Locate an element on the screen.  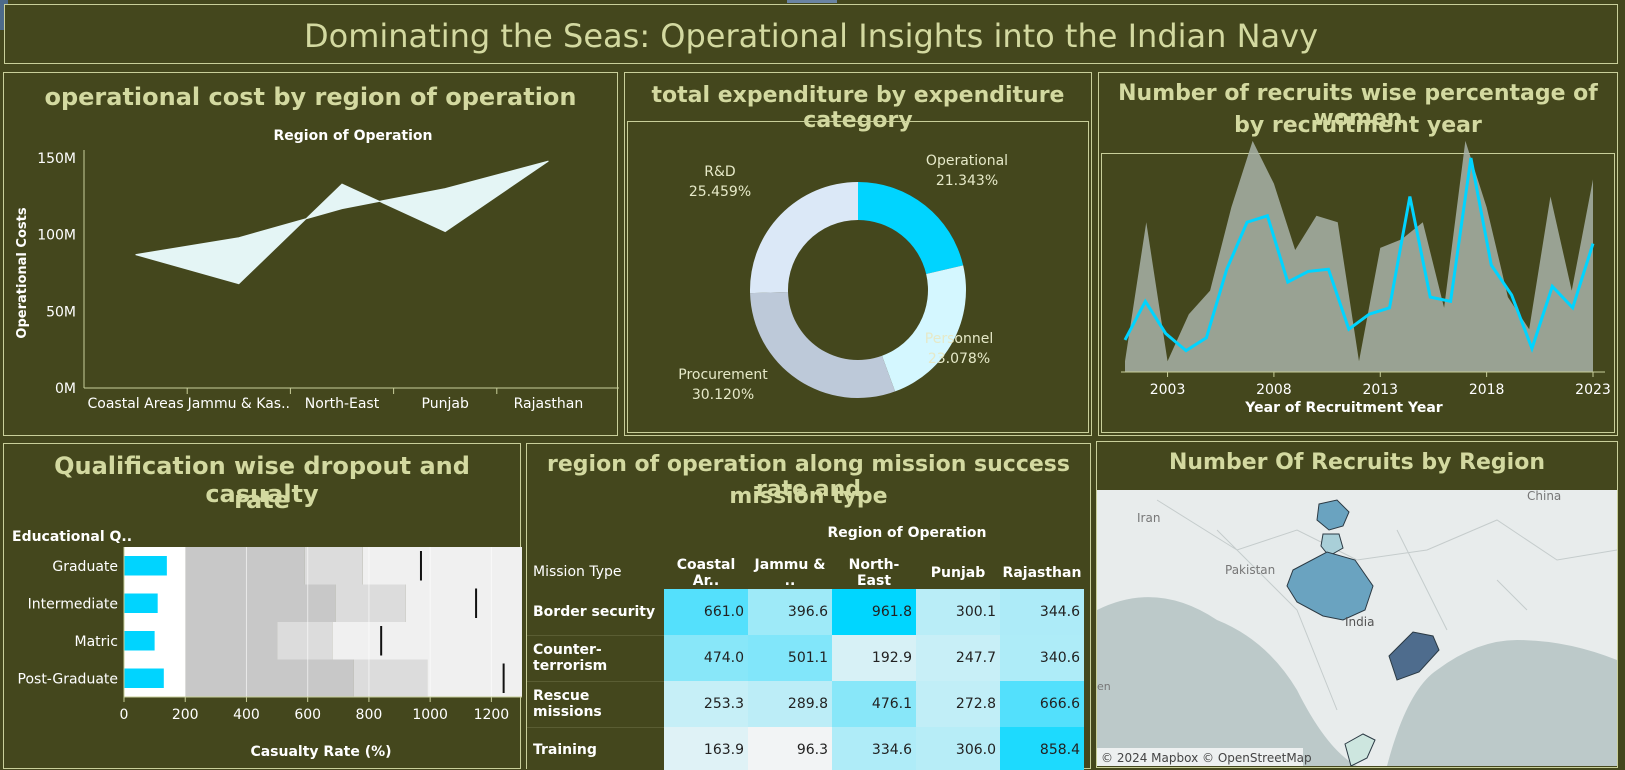
cost-y-label: Operational Costs is located at coordinates (22, 272).